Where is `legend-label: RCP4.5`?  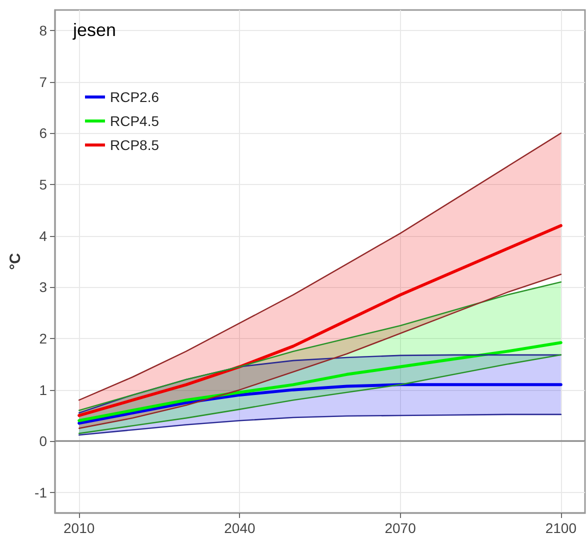 legend-label: RCP4.5 is located at coordinates (135, 121).